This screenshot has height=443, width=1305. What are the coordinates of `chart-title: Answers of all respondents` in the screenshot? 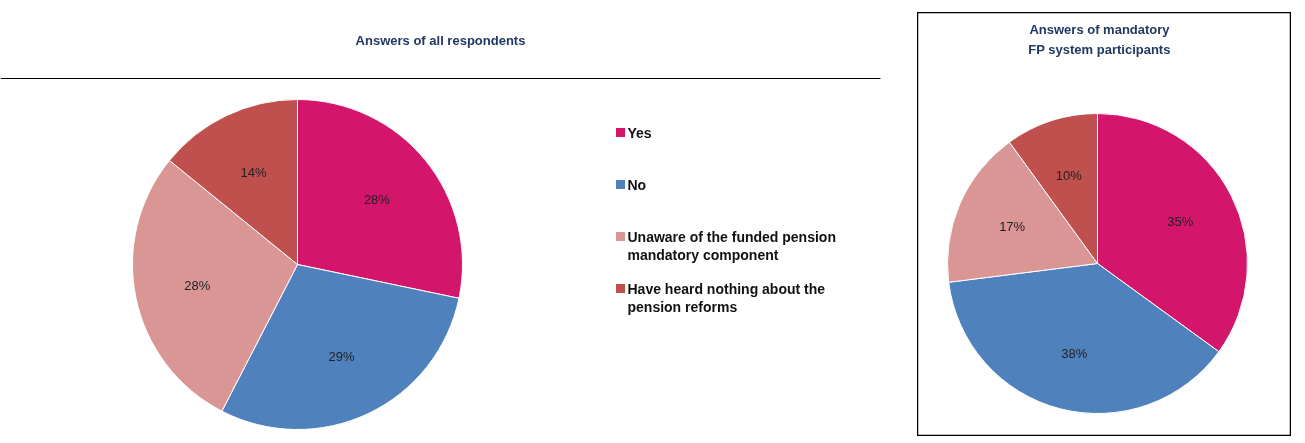 It's located at (440, 40).